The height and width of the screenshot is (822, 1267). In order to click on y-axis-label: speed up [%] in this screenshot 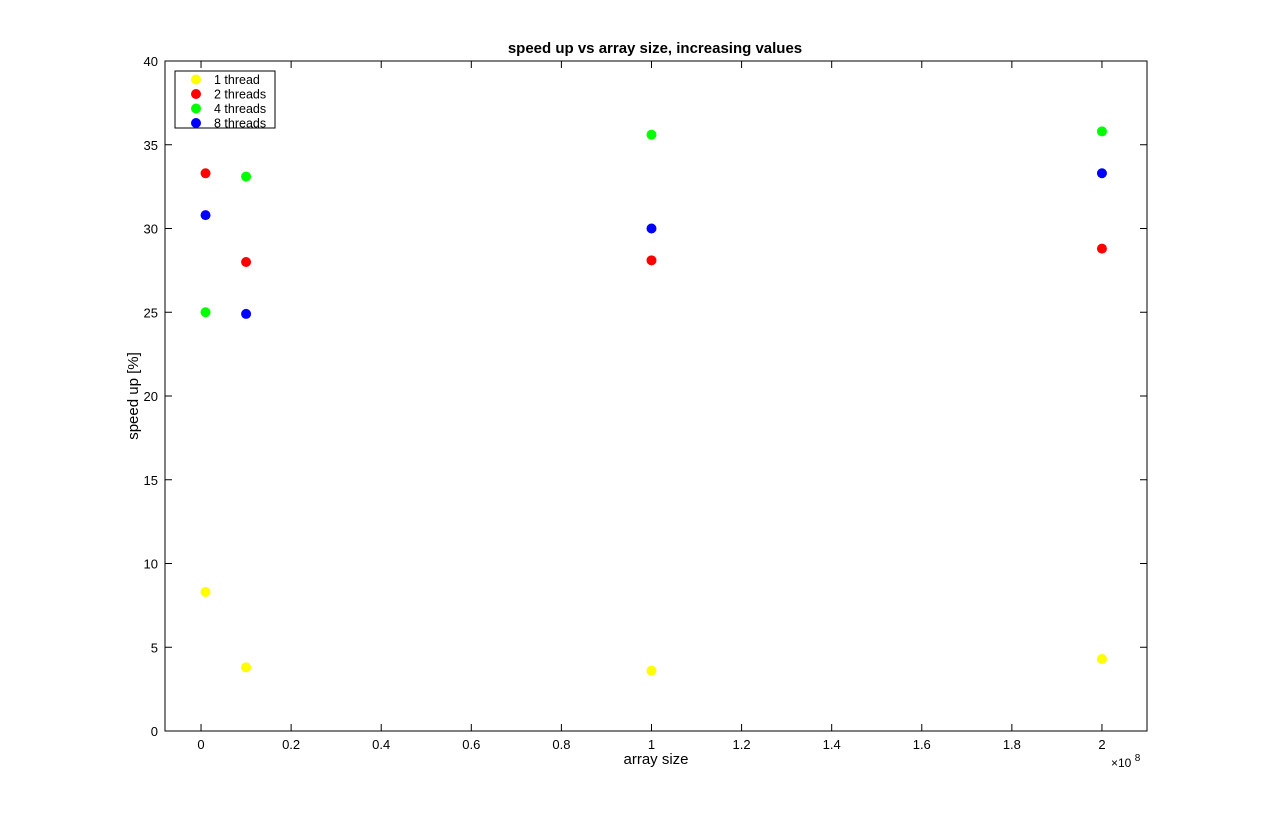, I will do `click(133, 396)`.